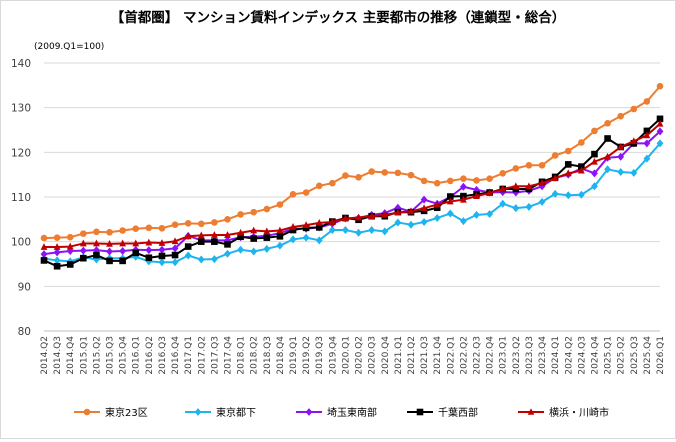 The width and height of the screenshot is (676, 442). I want to click on x-tick-label: 2018.Q3, so click(268, 355).